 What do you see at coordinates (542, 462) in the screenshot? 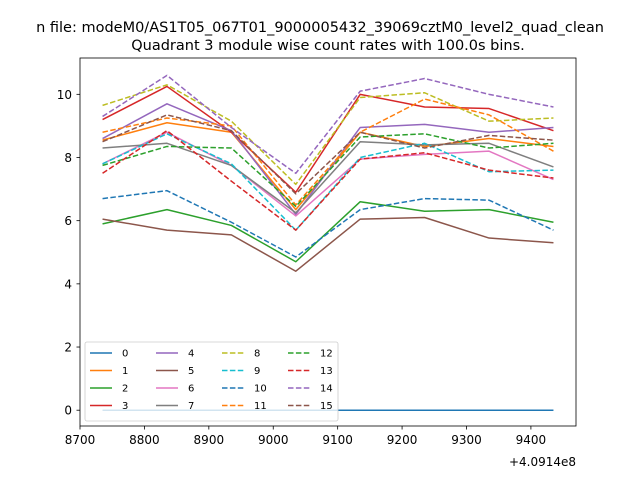
I see `x-offset-text: +4.0914e8` at bounding box center [542, 462].